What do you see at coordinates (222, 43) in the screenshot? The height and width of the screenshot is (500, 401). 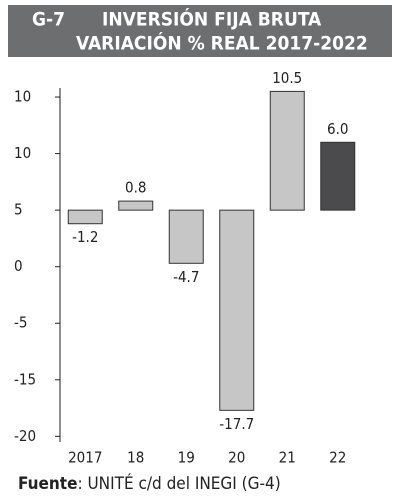 I see `chart-subtitle: VARIACIÓN % REAL 2017-2022` at bounding box center [222, 43].